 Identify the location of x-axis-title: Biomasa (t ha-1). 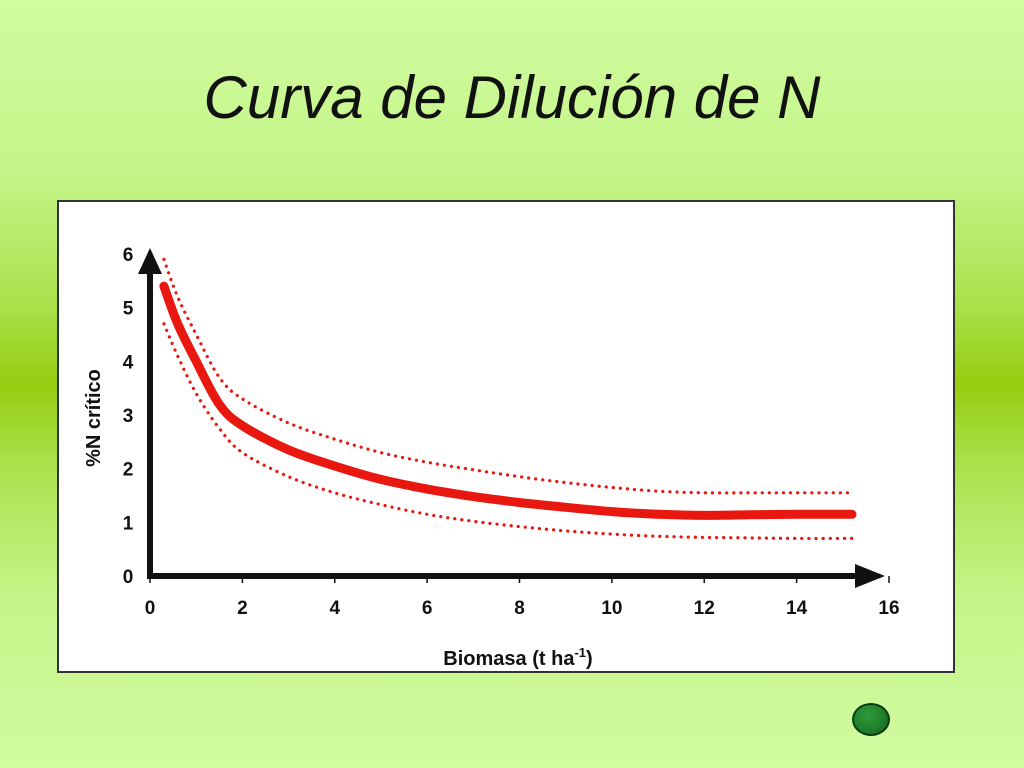
(517, 657).